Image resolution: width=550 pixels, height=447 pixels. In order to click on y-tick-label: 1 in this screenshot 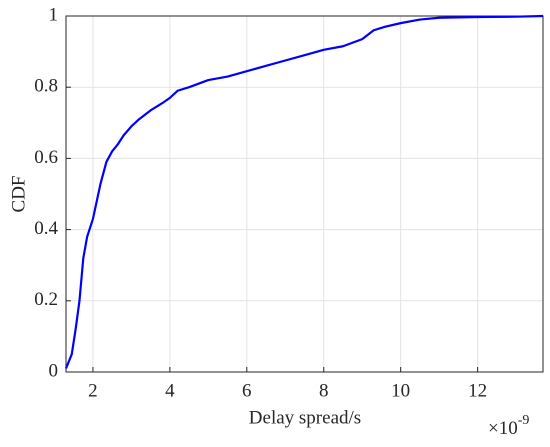, I will do `click(54, 14)`.